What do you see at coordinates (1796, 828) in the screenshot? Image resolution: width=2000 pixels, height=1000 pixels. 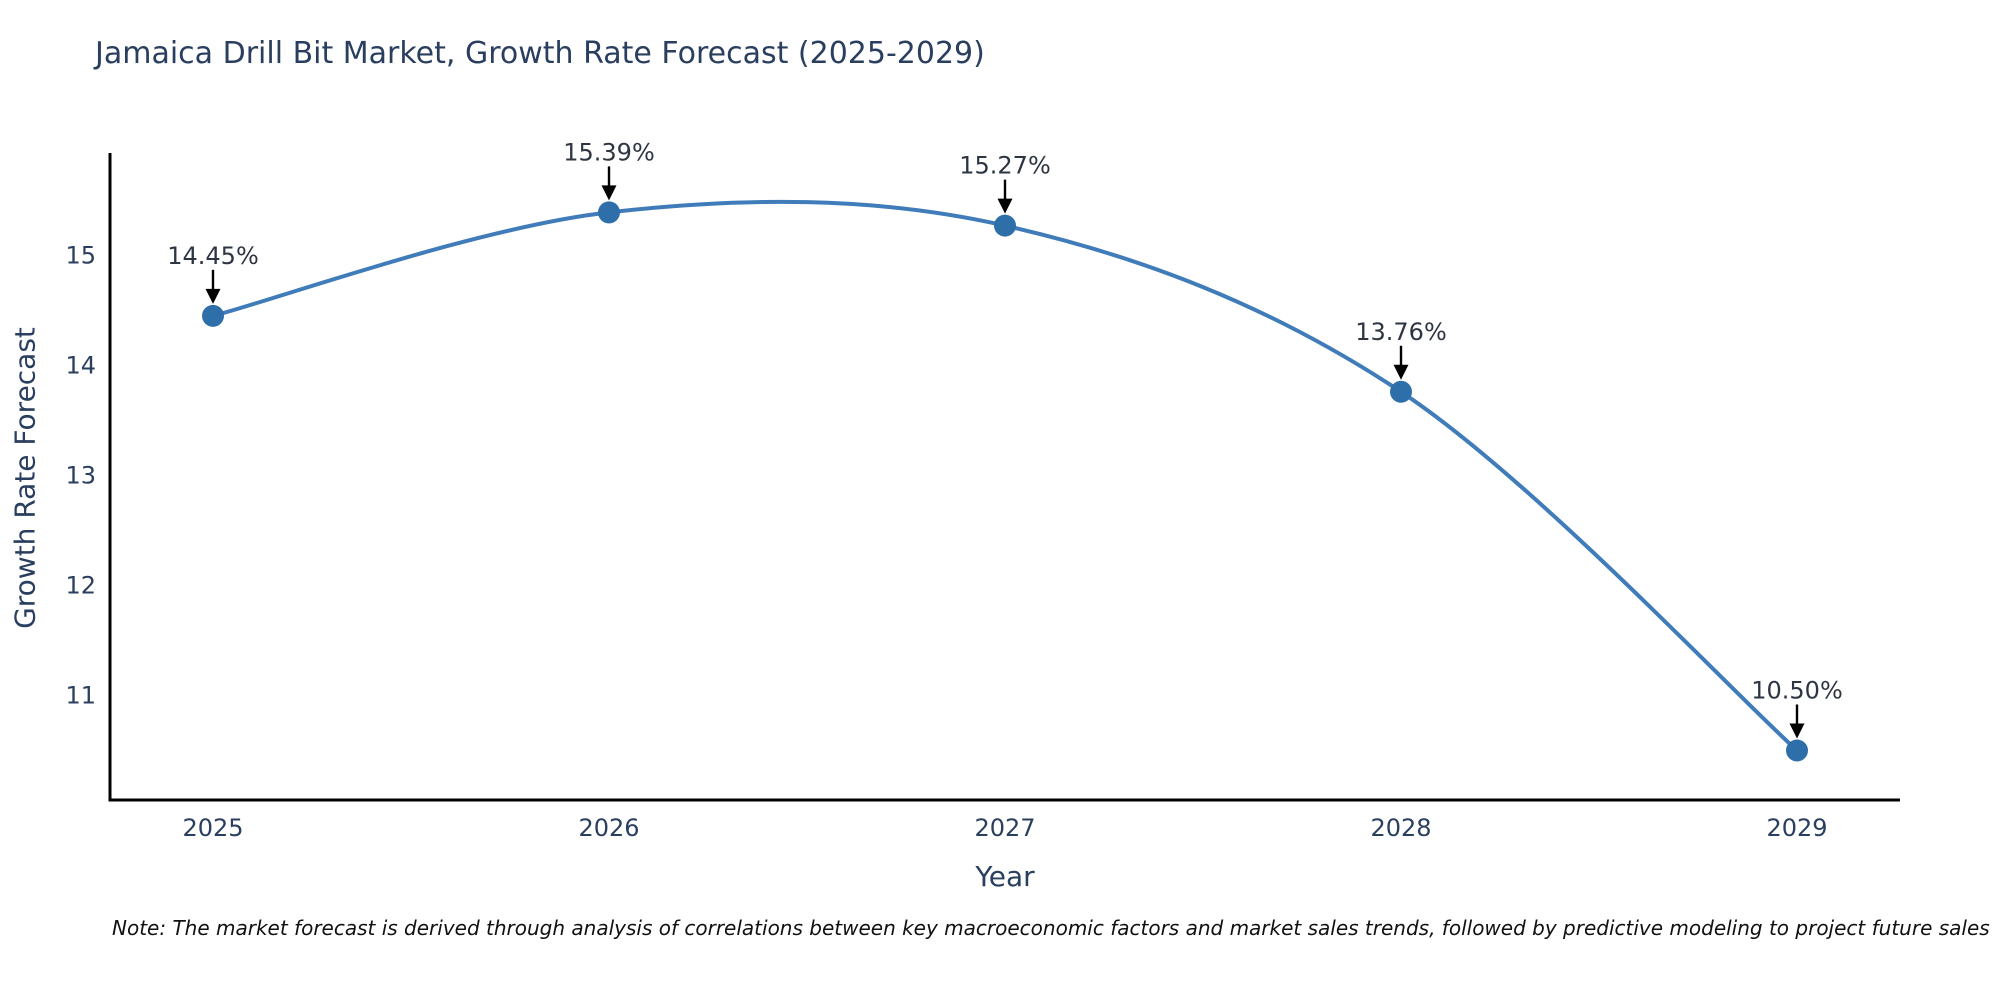 I see `x-tick-label: 2029` at bounding box center [1796, 828].